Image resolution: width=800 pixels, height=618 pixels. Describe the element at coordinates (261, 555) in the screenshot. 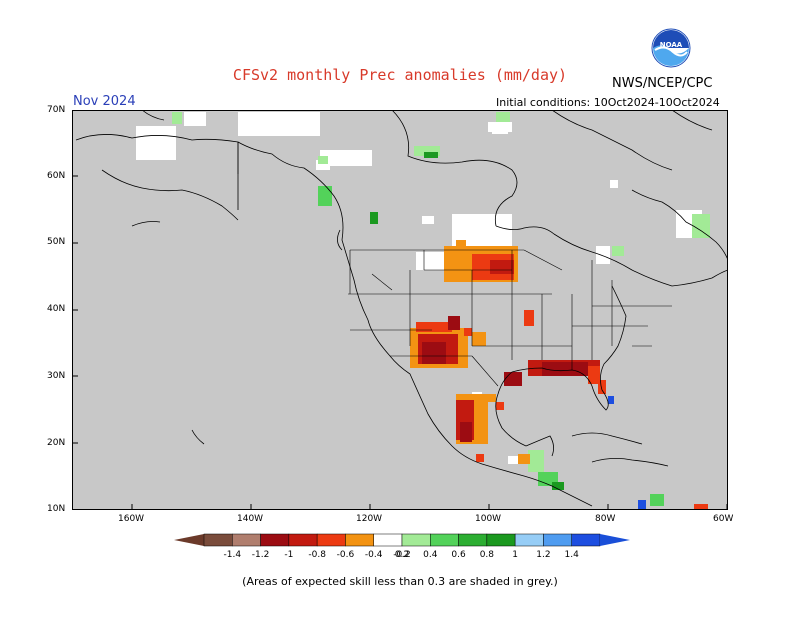

I see `colorbar-tick-label: -1.2` at that location.